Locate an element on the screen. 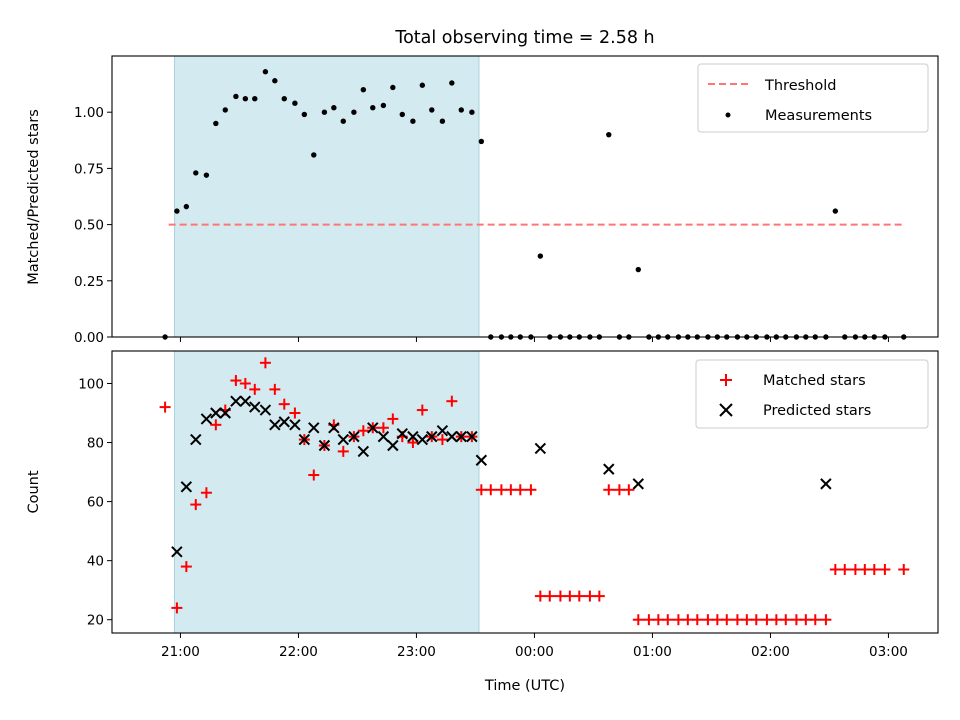 The image size is (960, 720). x-tick-label: 21:00 is located at coordinates (180, 652).